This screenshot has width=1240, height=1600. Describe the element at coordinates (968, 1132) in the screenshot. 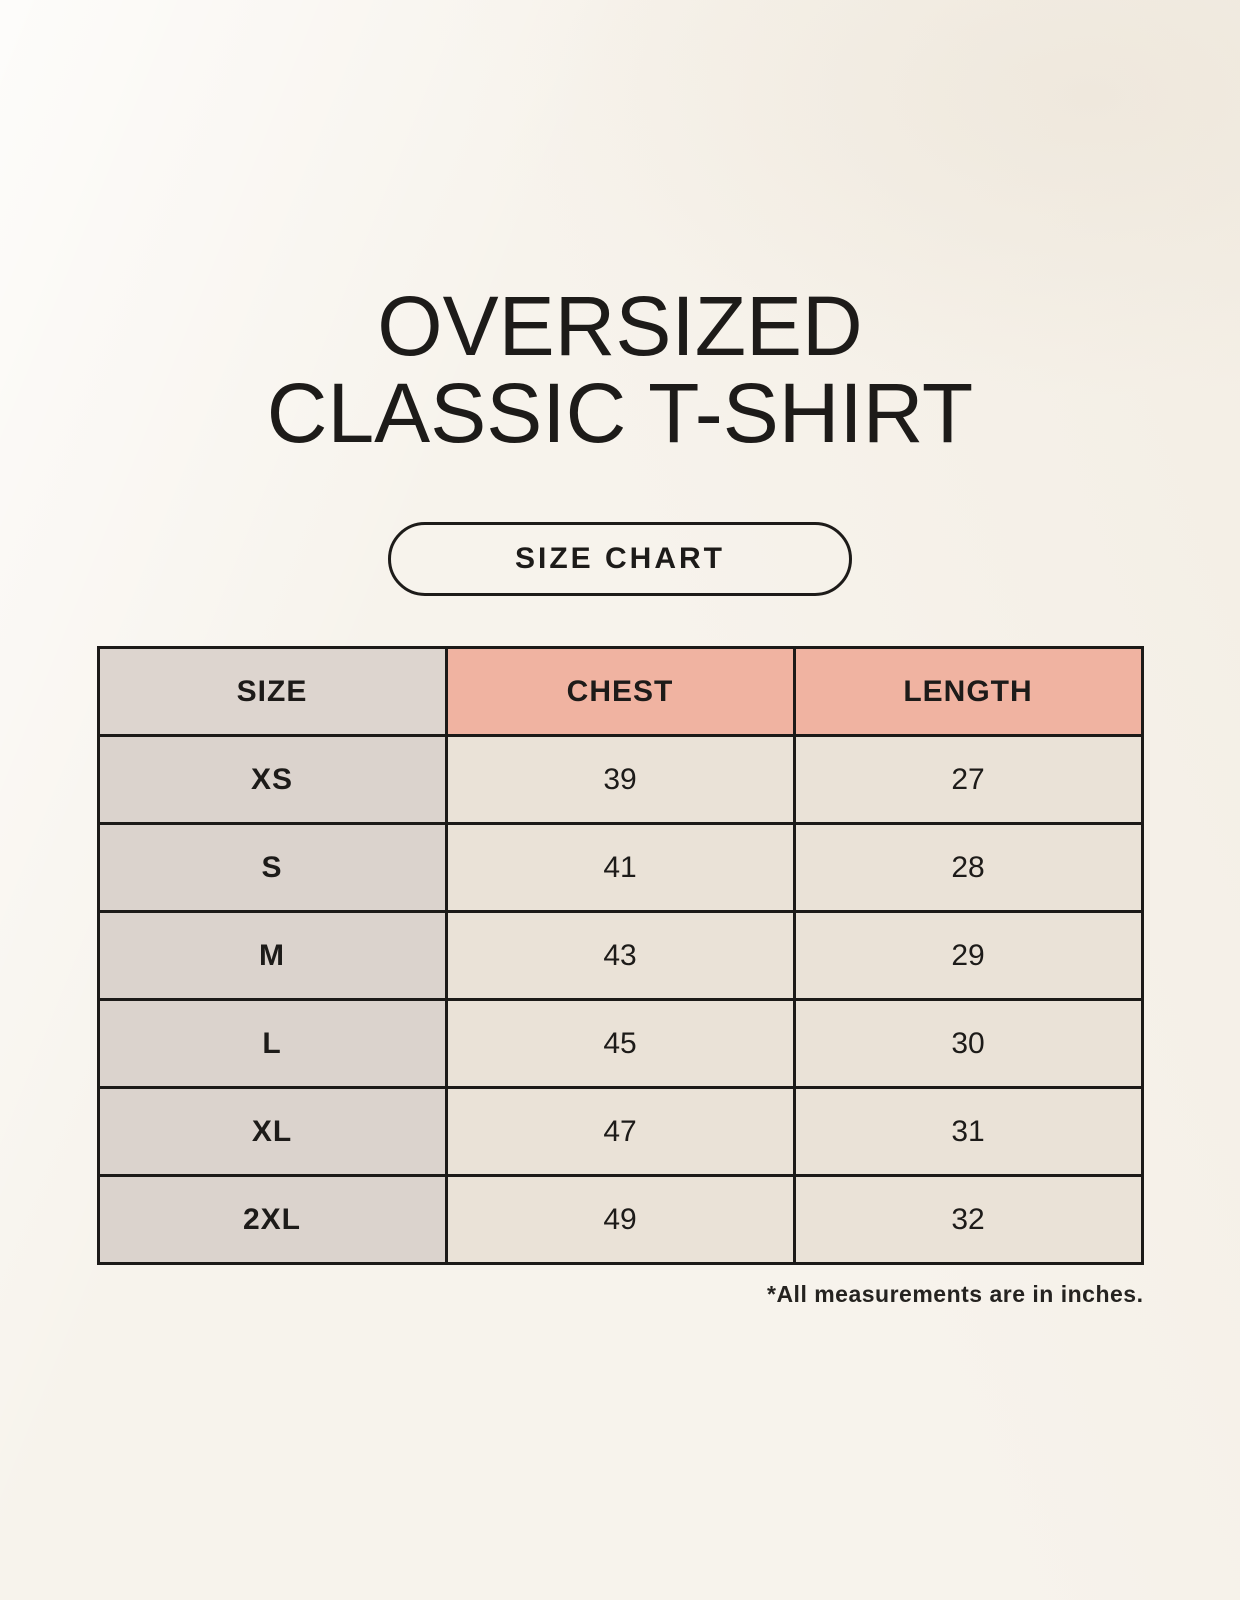

I see `length-cell: 31` at that location.